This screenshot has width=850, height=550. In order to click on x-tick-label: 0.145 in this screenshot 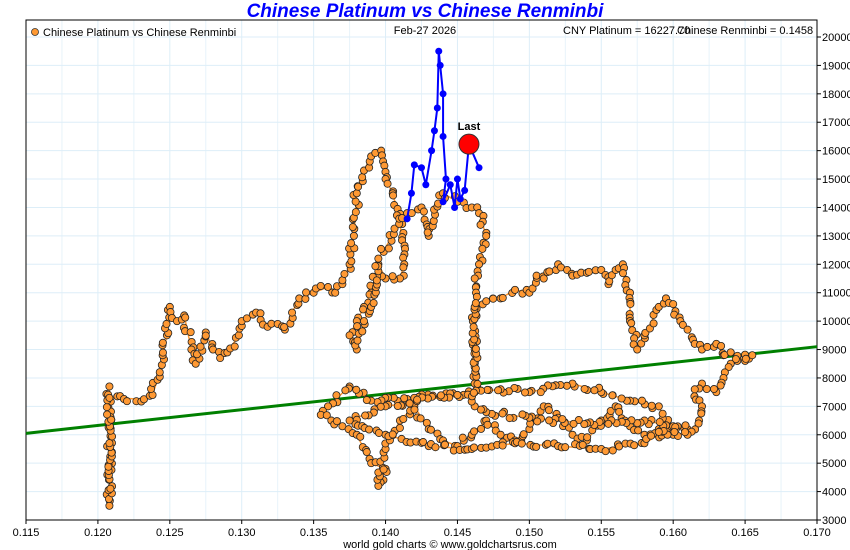, I will do `click(458, 533)`.